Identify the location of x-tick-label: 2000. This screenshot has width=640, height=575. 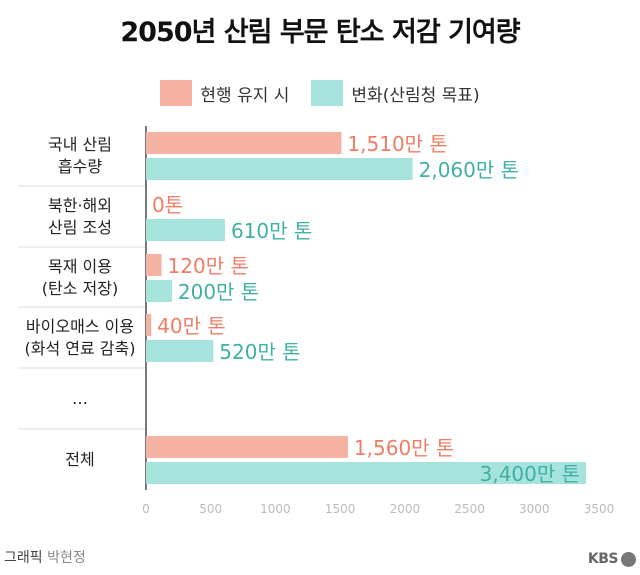
(405, 509).